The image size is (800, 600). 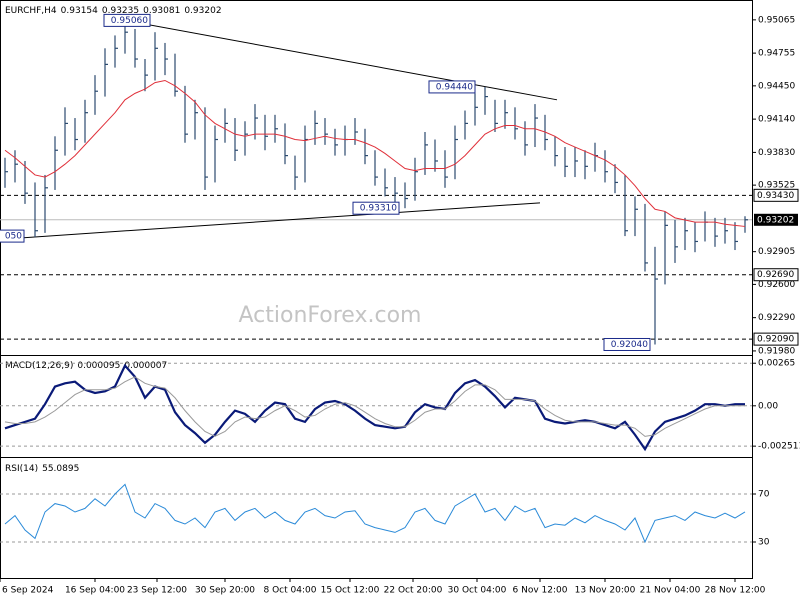 I want to click on annotation-label: 0.95060, so click(x=129, y=21).